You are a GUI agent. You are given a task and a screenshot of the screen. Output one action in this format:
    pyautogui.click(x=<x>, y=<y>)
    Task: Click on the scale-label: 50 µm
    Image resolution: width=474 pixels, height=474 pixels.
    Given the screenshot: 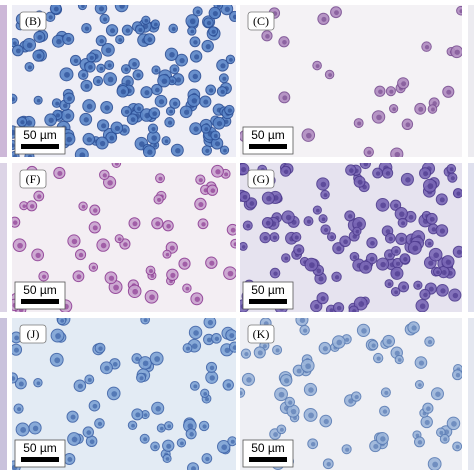 What is the action you would take?
    pyautogui.click(x=268, y=290)
    